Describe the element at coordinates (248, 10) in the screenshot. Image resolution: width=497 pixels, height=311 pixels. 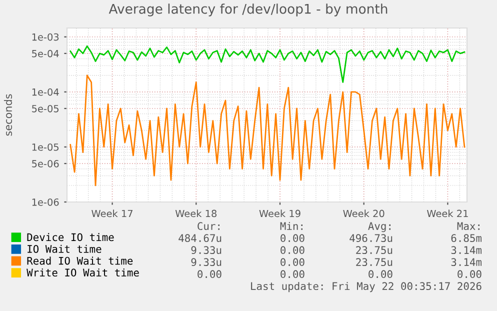
I see `chart-title: Average latency for /dev/loop1 - by month` at that location.